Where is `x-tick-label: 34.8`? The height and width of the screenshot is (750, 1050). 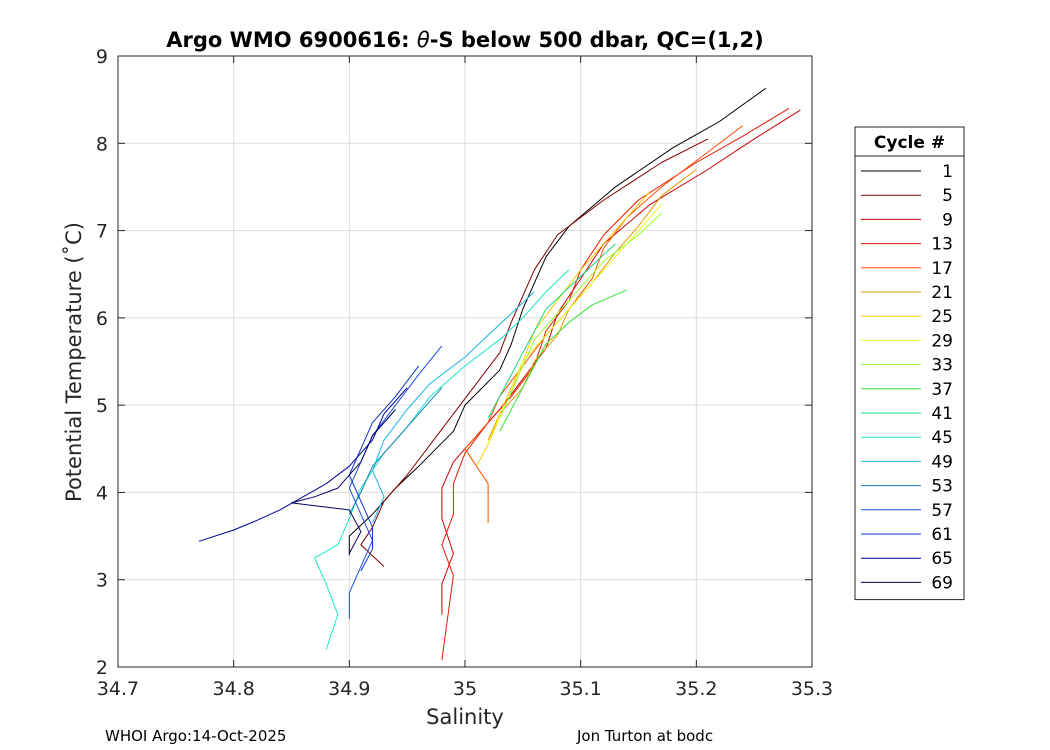
x-tick-label: 34.8 is located at coordinates (234, 689).